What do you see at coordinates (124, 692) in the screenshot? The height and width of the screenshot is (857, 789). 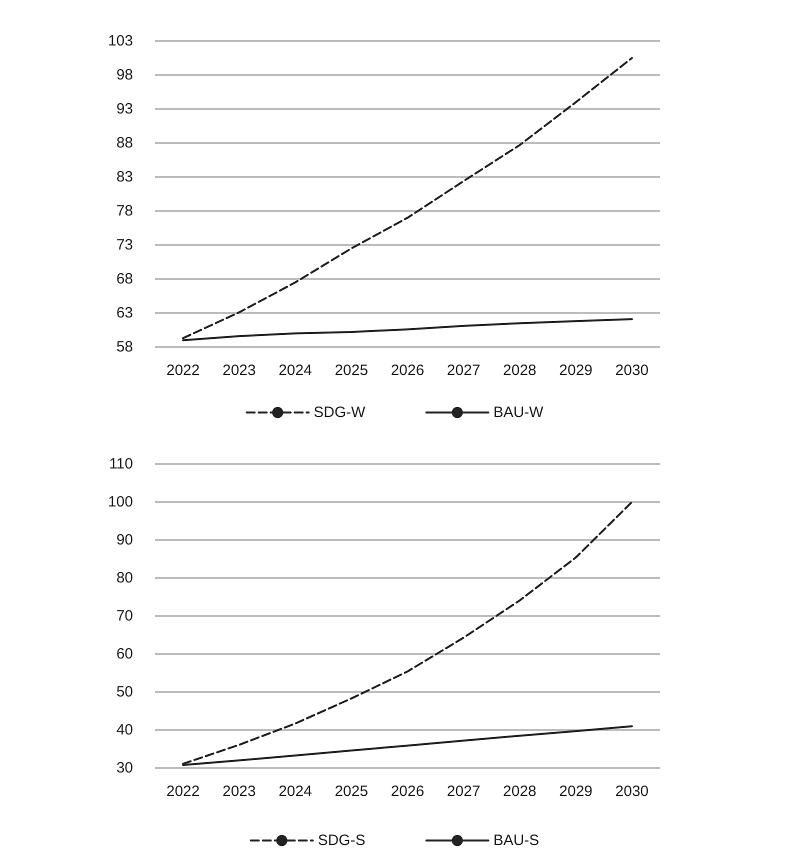 I see `y-tick-label: 50` at bounding box center [124, 692].